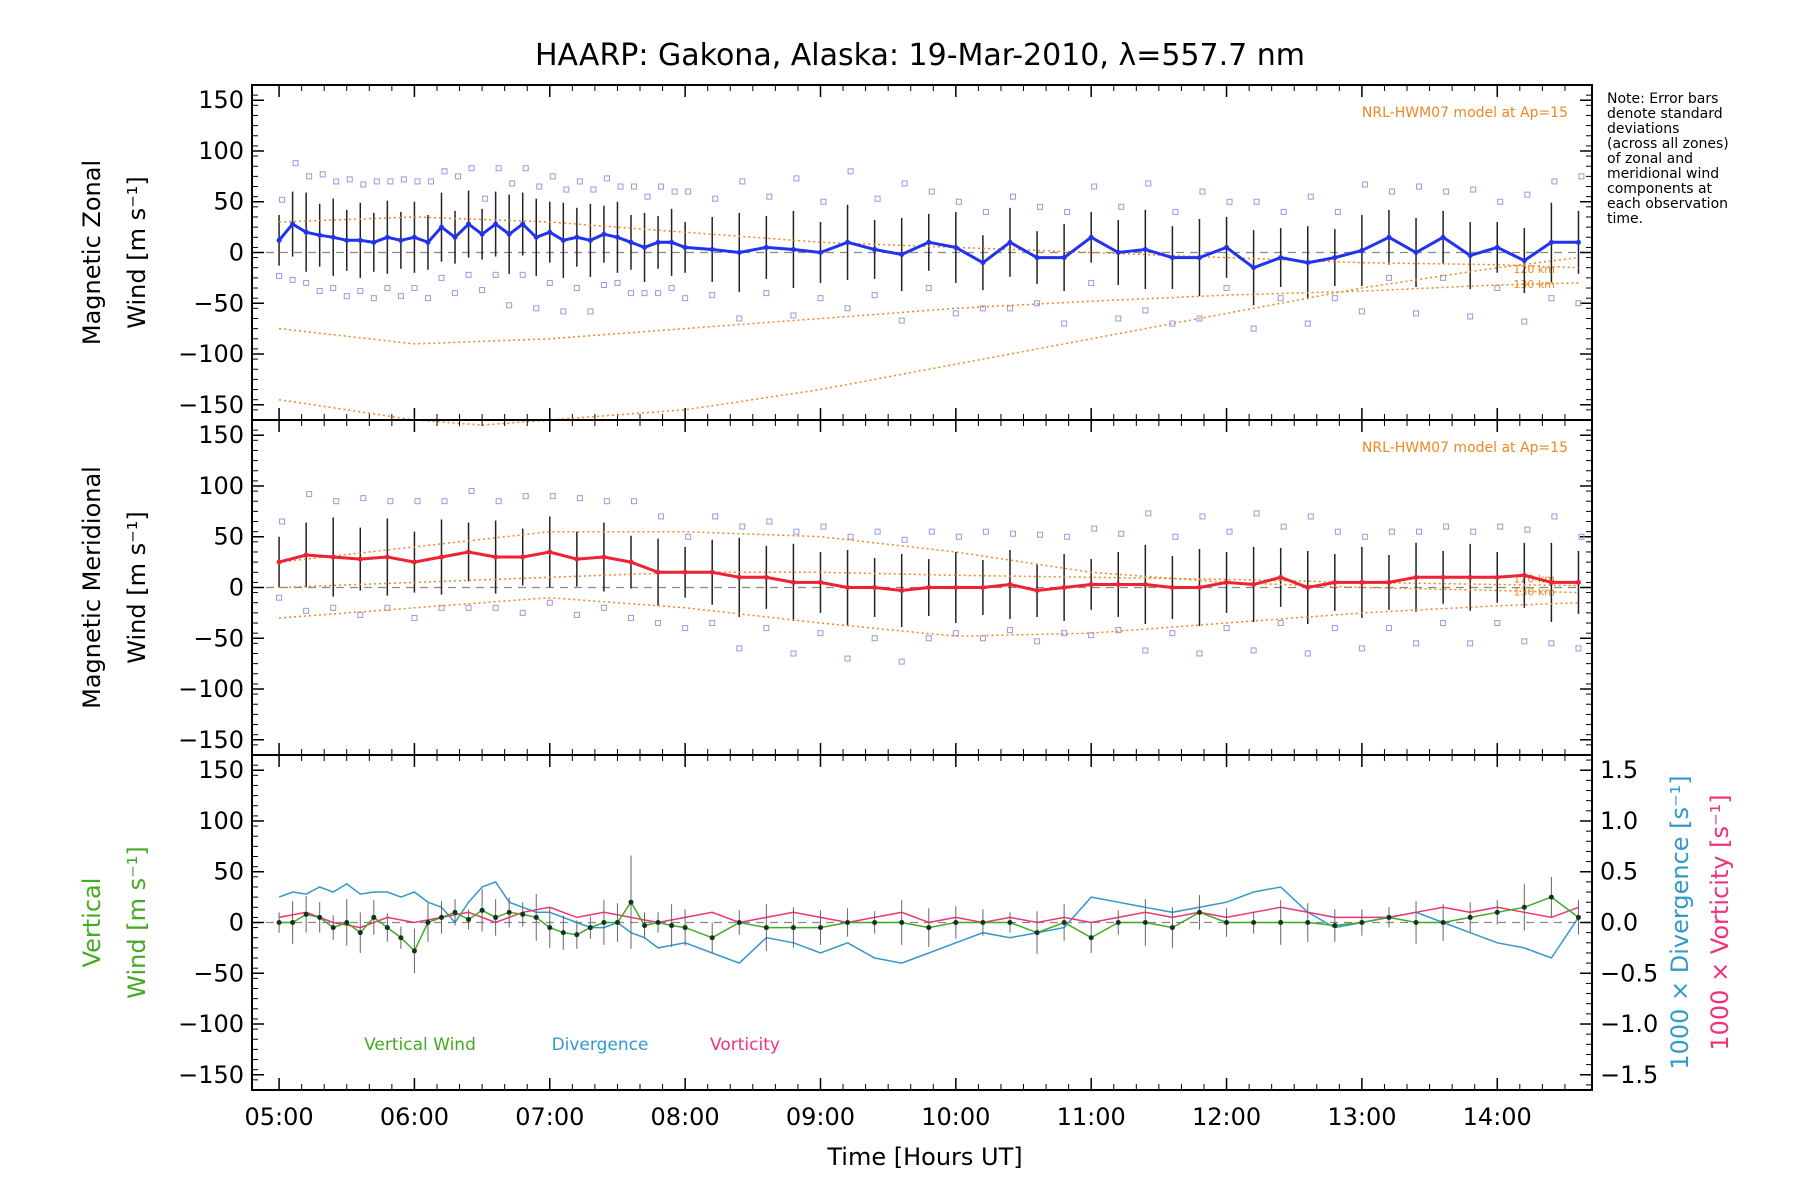 This screenshot has width=1800, height=1200. I want to click on x-tick-label: 08:00, so click(685, 1117).